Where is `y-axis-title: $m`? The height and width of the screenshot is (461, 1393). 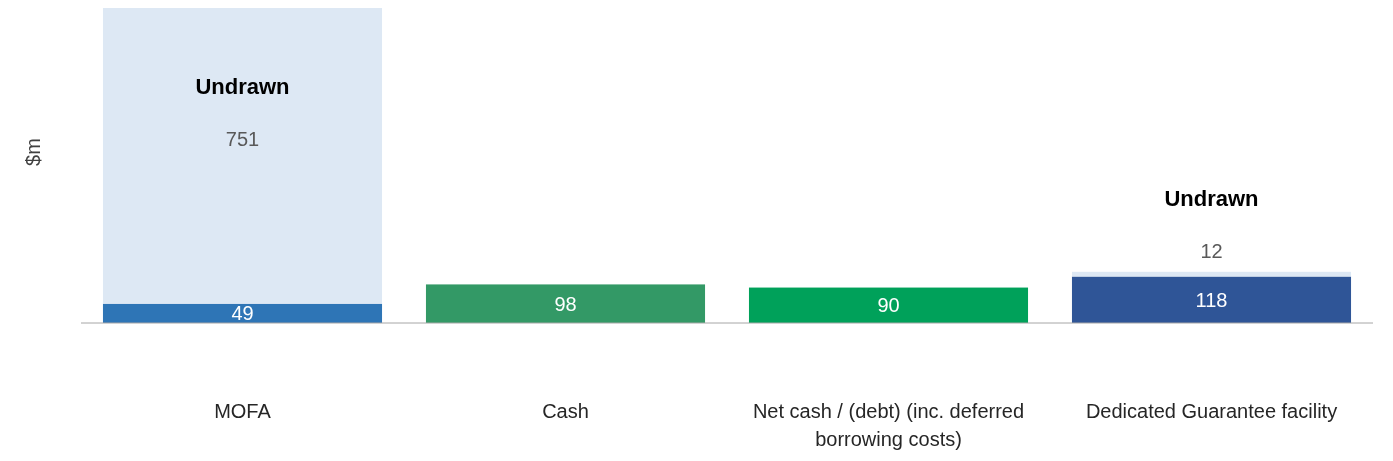
y-axis-title: $m is located at coordinates (33, 152).